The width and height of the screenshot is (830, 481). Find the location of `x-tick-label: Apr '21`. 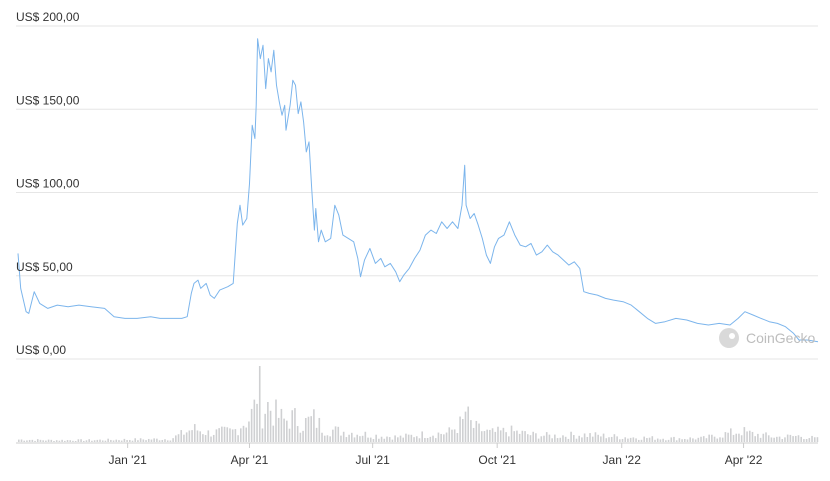

x-tick-label: Apr '21 is located at coordinates (250, 460).